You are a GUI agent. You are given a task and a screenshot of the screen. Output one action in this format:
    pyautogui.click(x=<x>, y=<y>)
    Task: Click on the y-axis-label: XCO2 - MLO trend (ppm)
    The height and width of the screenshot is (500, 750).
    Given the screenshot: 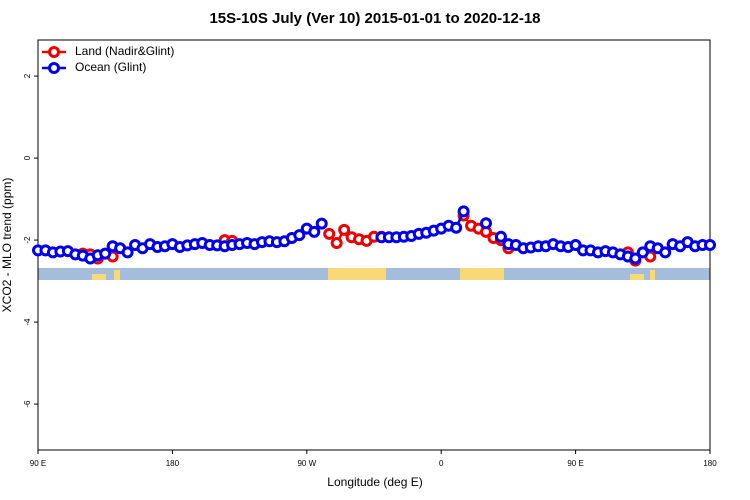 What is the action you would take?
    pyautogui.click(x=7, y=245)
    